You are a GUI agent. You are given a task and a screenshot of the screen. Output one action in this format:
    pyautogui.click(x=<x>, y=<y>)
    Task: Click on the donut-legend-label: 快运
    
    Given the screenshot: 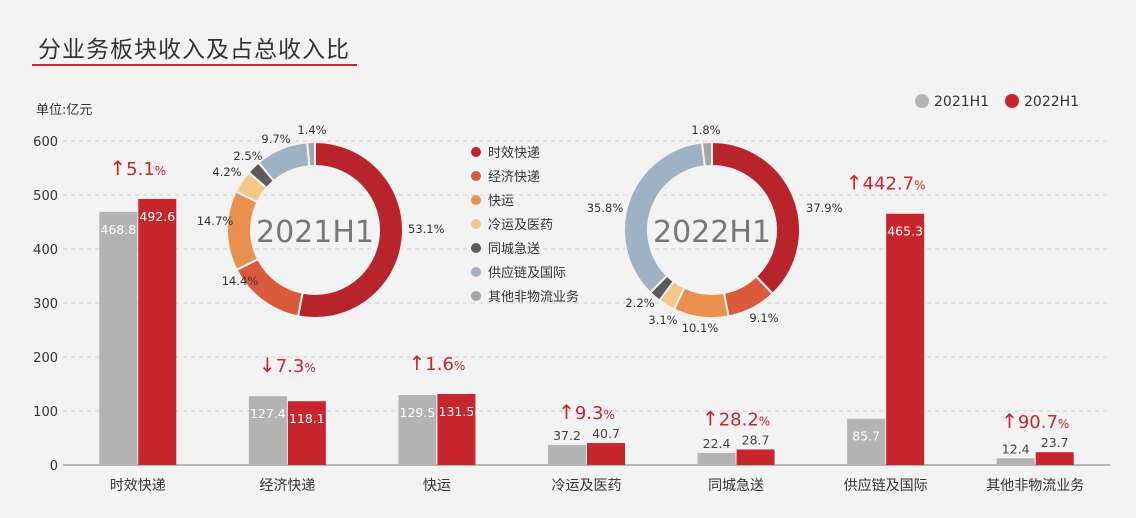 What is the action you would take?
    pyautogui.click(x=501, y=201)
    